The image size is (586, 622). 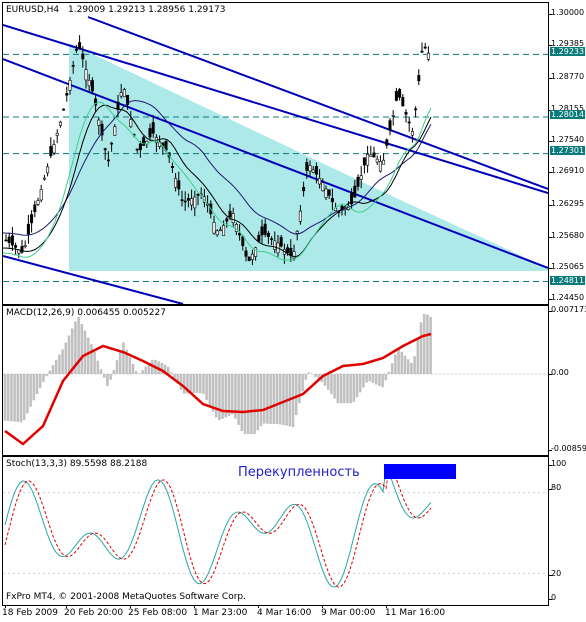 I want to click on time-tick: 9 Mar 00:00, so click(x=348, y=613).